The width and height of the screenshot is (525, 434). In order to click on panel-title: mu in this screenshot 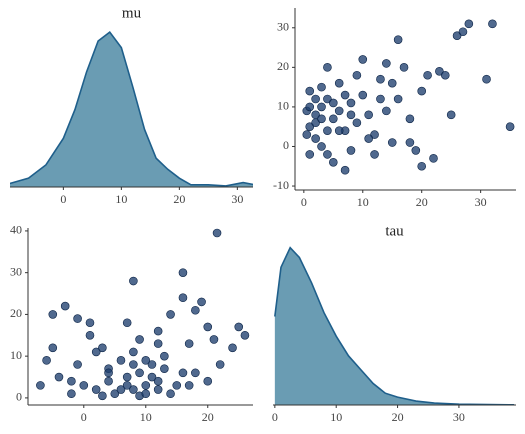, I will do `click(132, 13)`.